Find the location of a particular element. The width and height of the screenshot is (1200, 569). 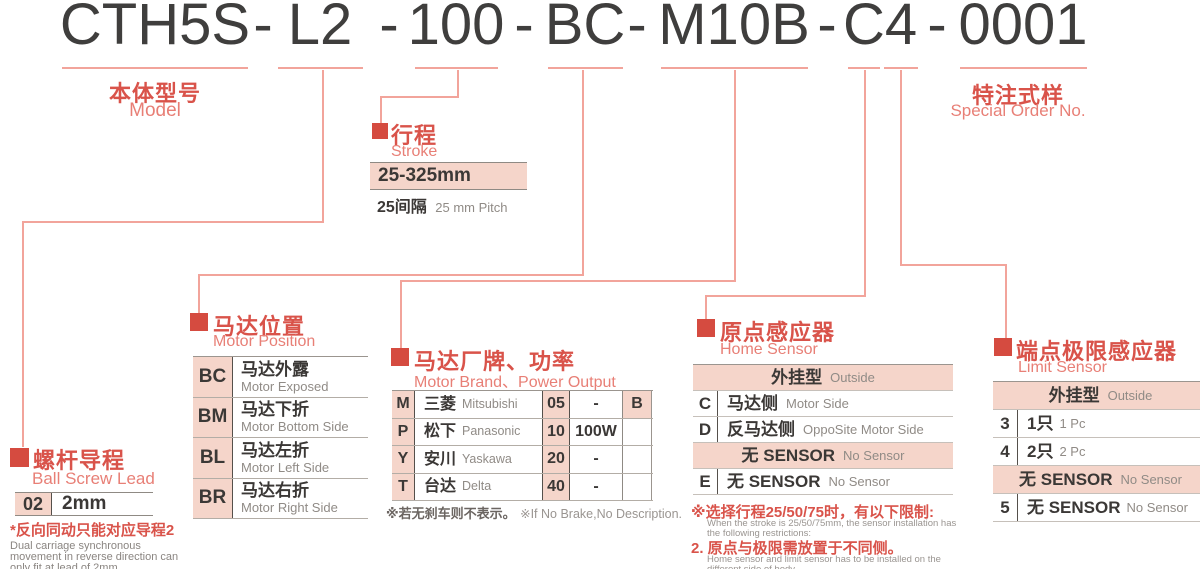

group-header-en: No Sensor is located at coordinates (874, 455).